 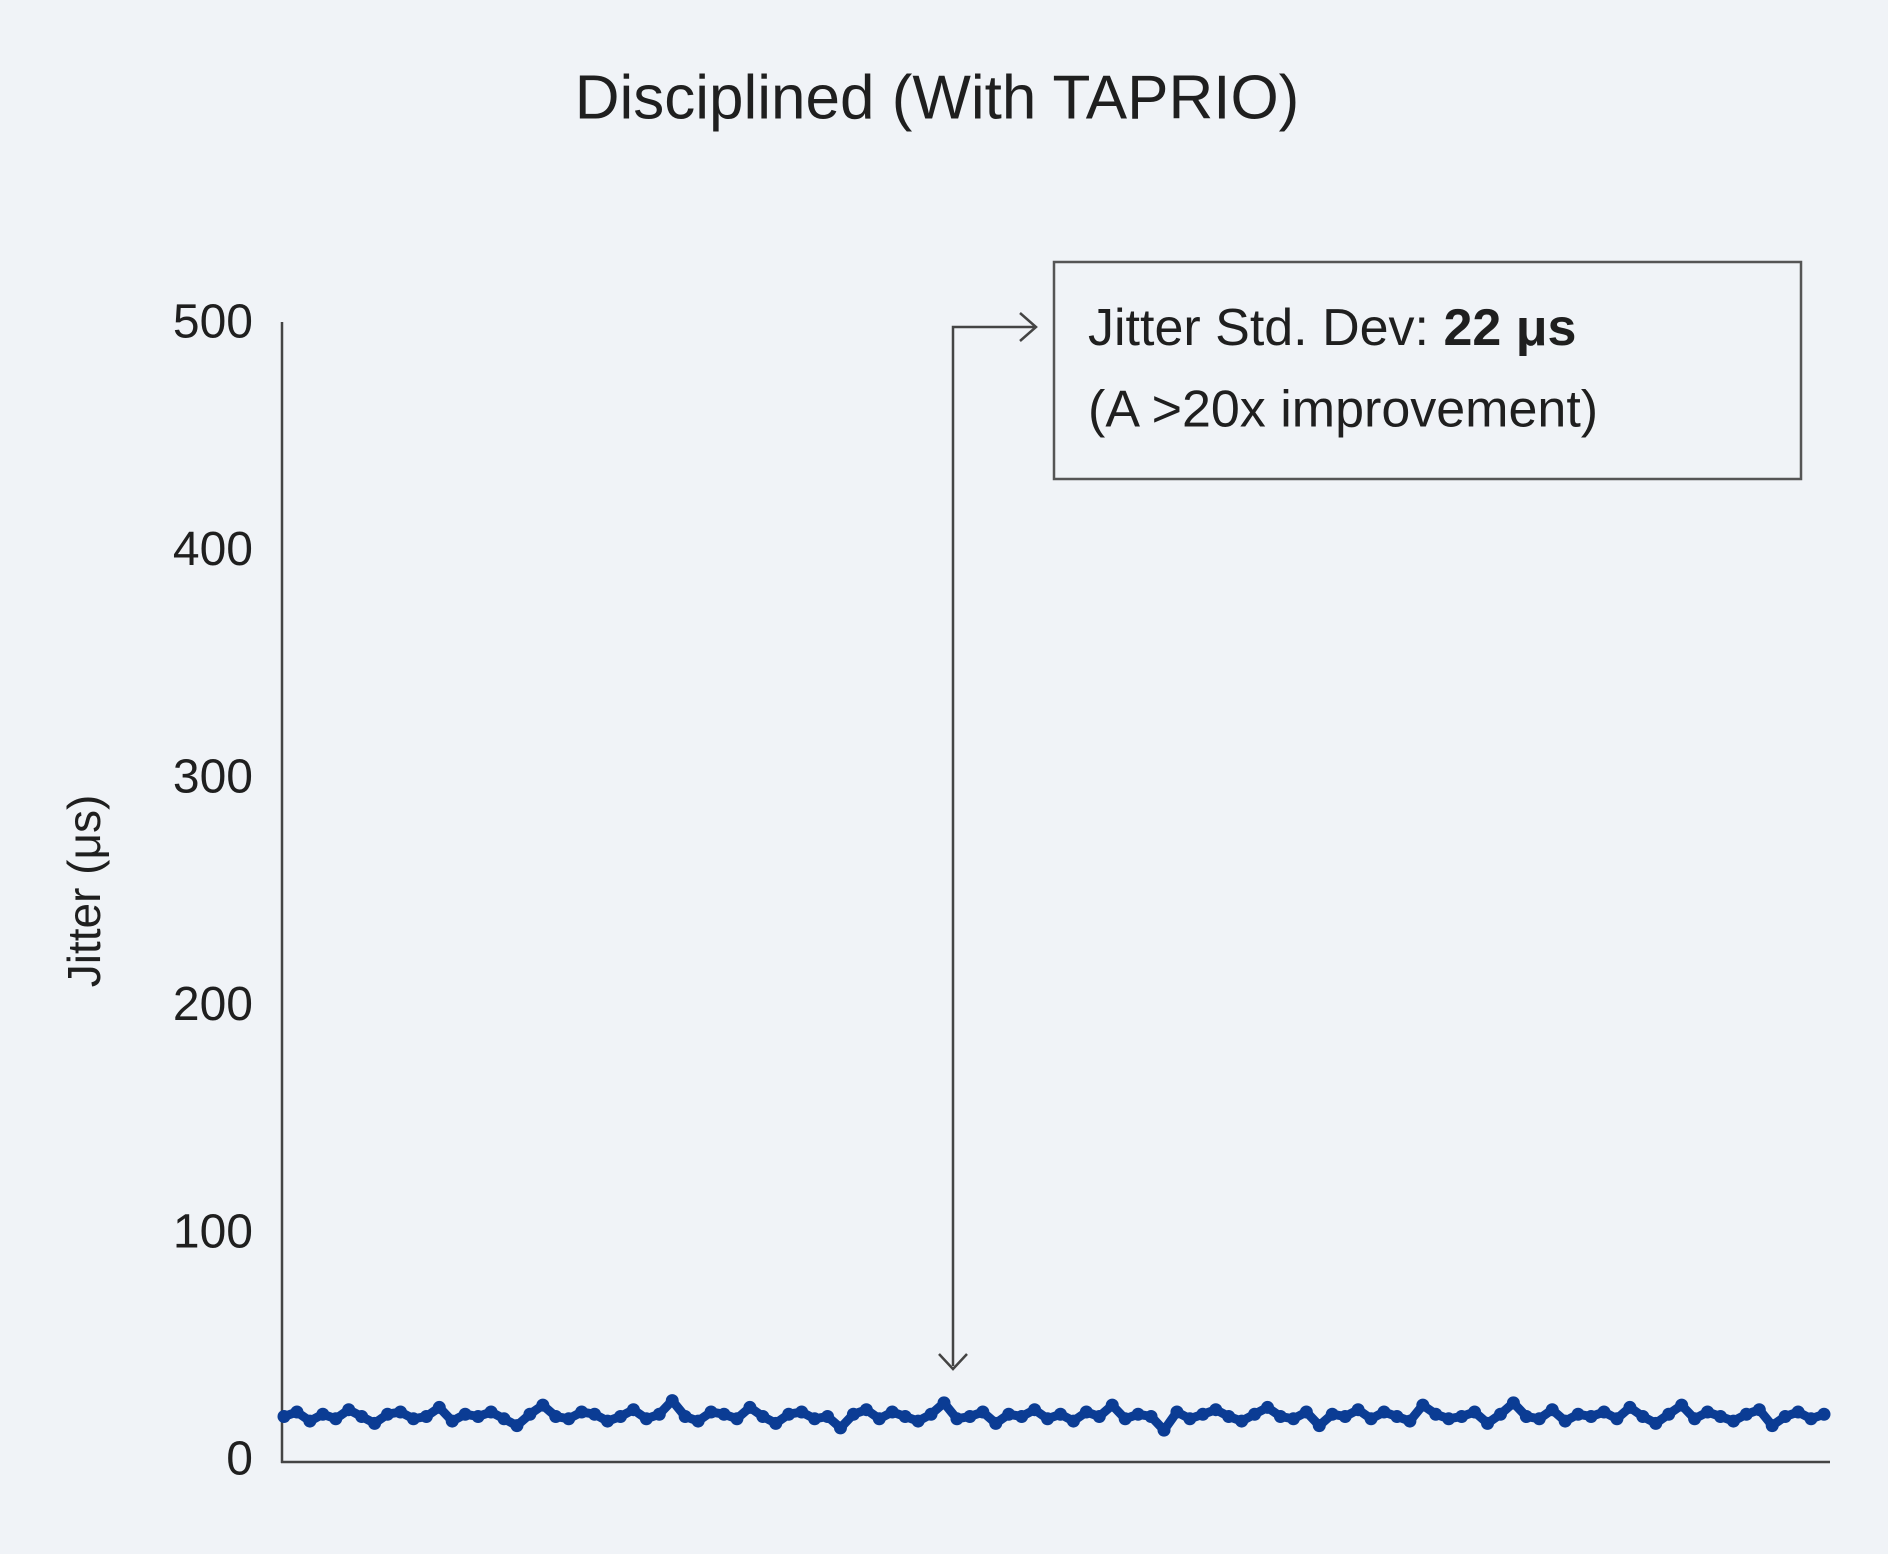 I want to click on y-tick-label: 300, so click(x=213, y=776).